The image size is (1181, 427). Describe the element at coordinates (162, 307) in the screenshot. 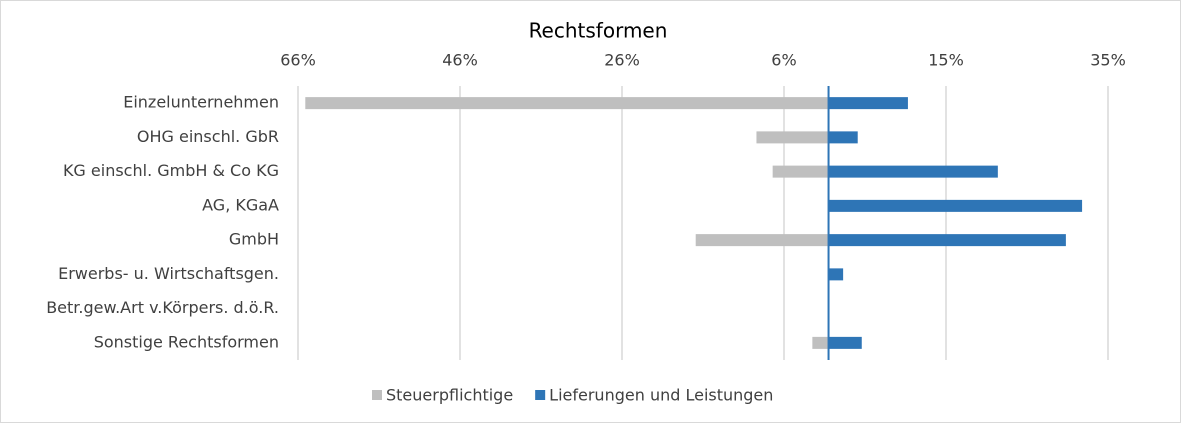

I see `y-tick-label: Betr.gew.Art v.Körpers. d.ö.R.` at that location.